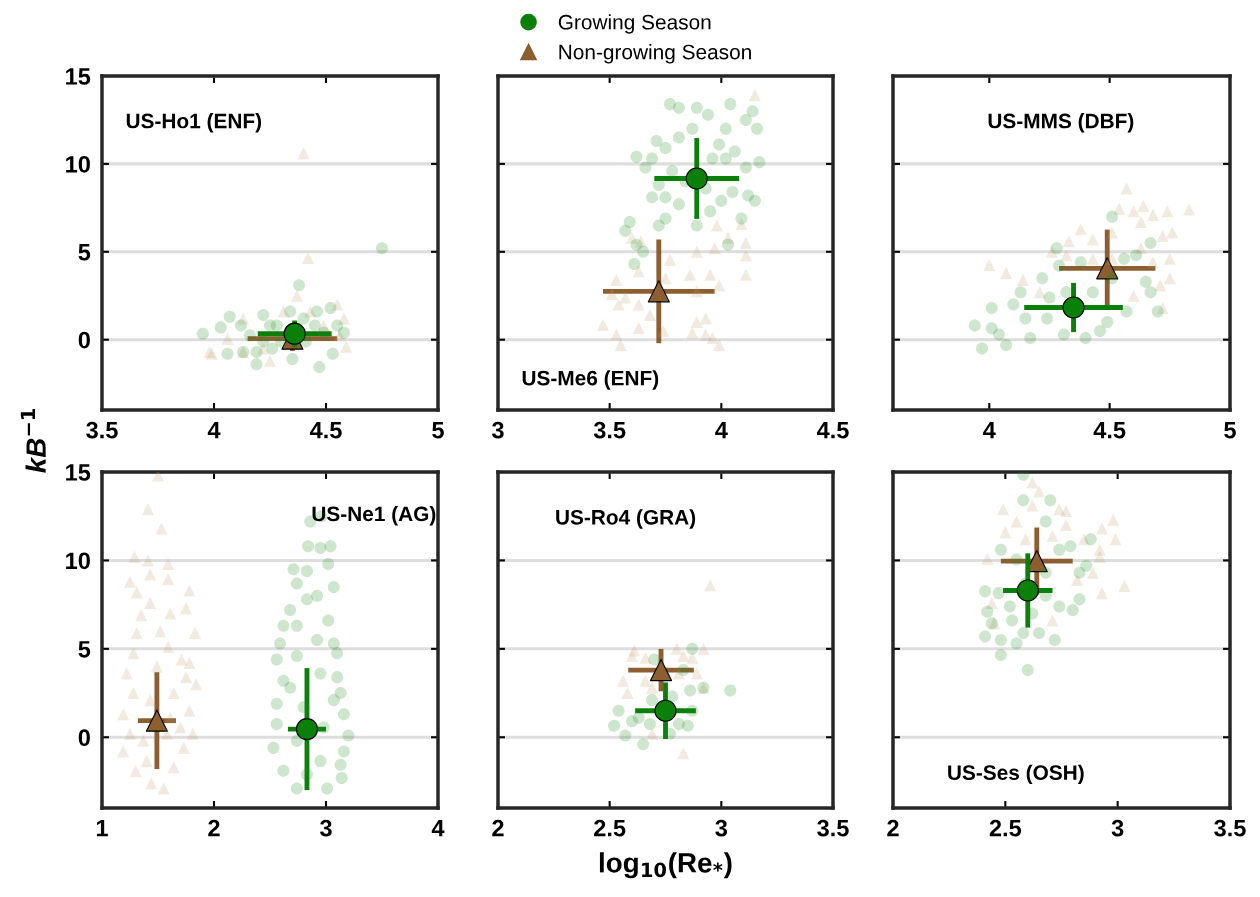 This screenshot has width=1260, height=897. What do you see at coordinates (590, 380) in the screenshot?
I see `annotation: US-Me6 (ENF)` at bounding box center [590, 380].